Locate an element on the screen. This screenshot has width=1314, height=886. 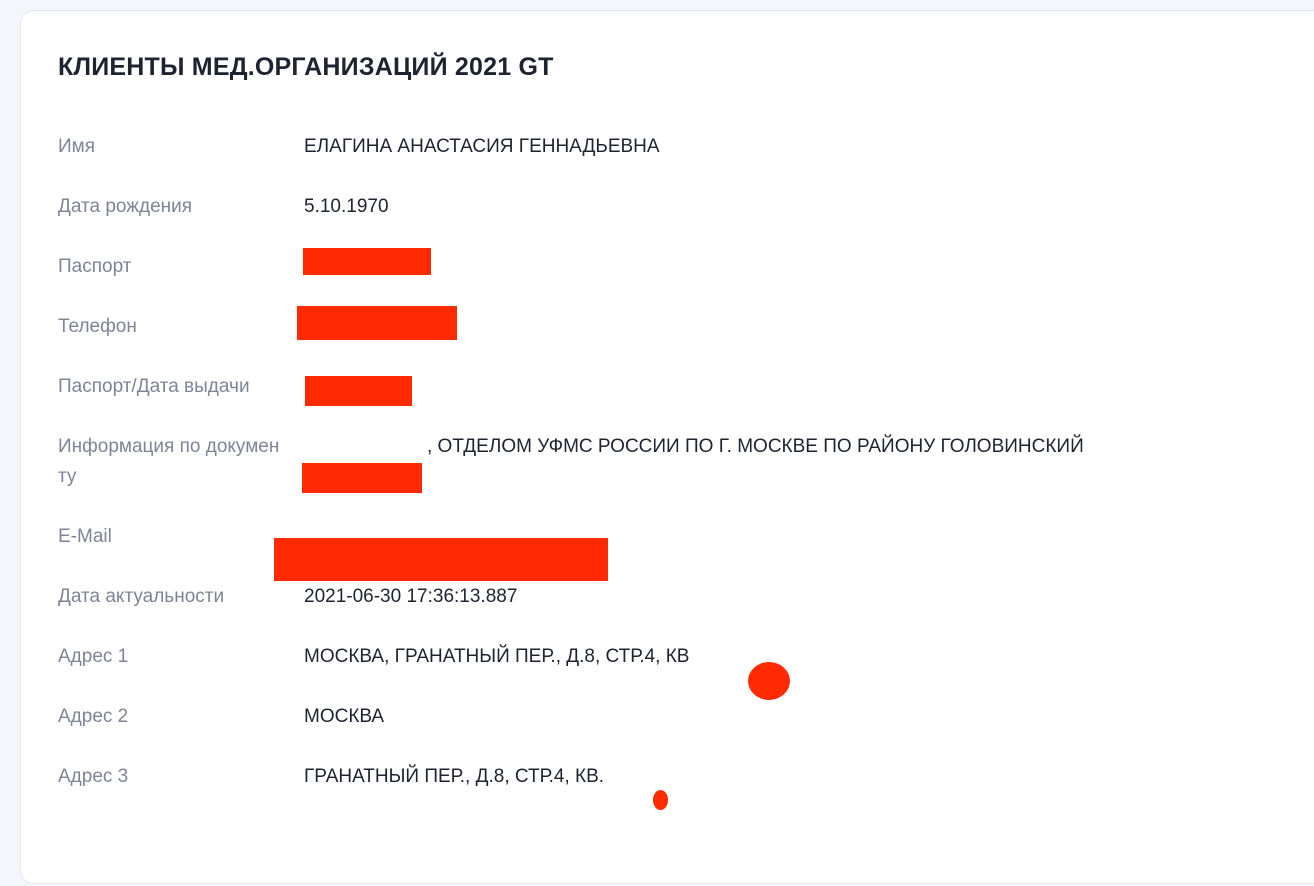
field-row-email: E-Mail is located at coordinates (571, 552).